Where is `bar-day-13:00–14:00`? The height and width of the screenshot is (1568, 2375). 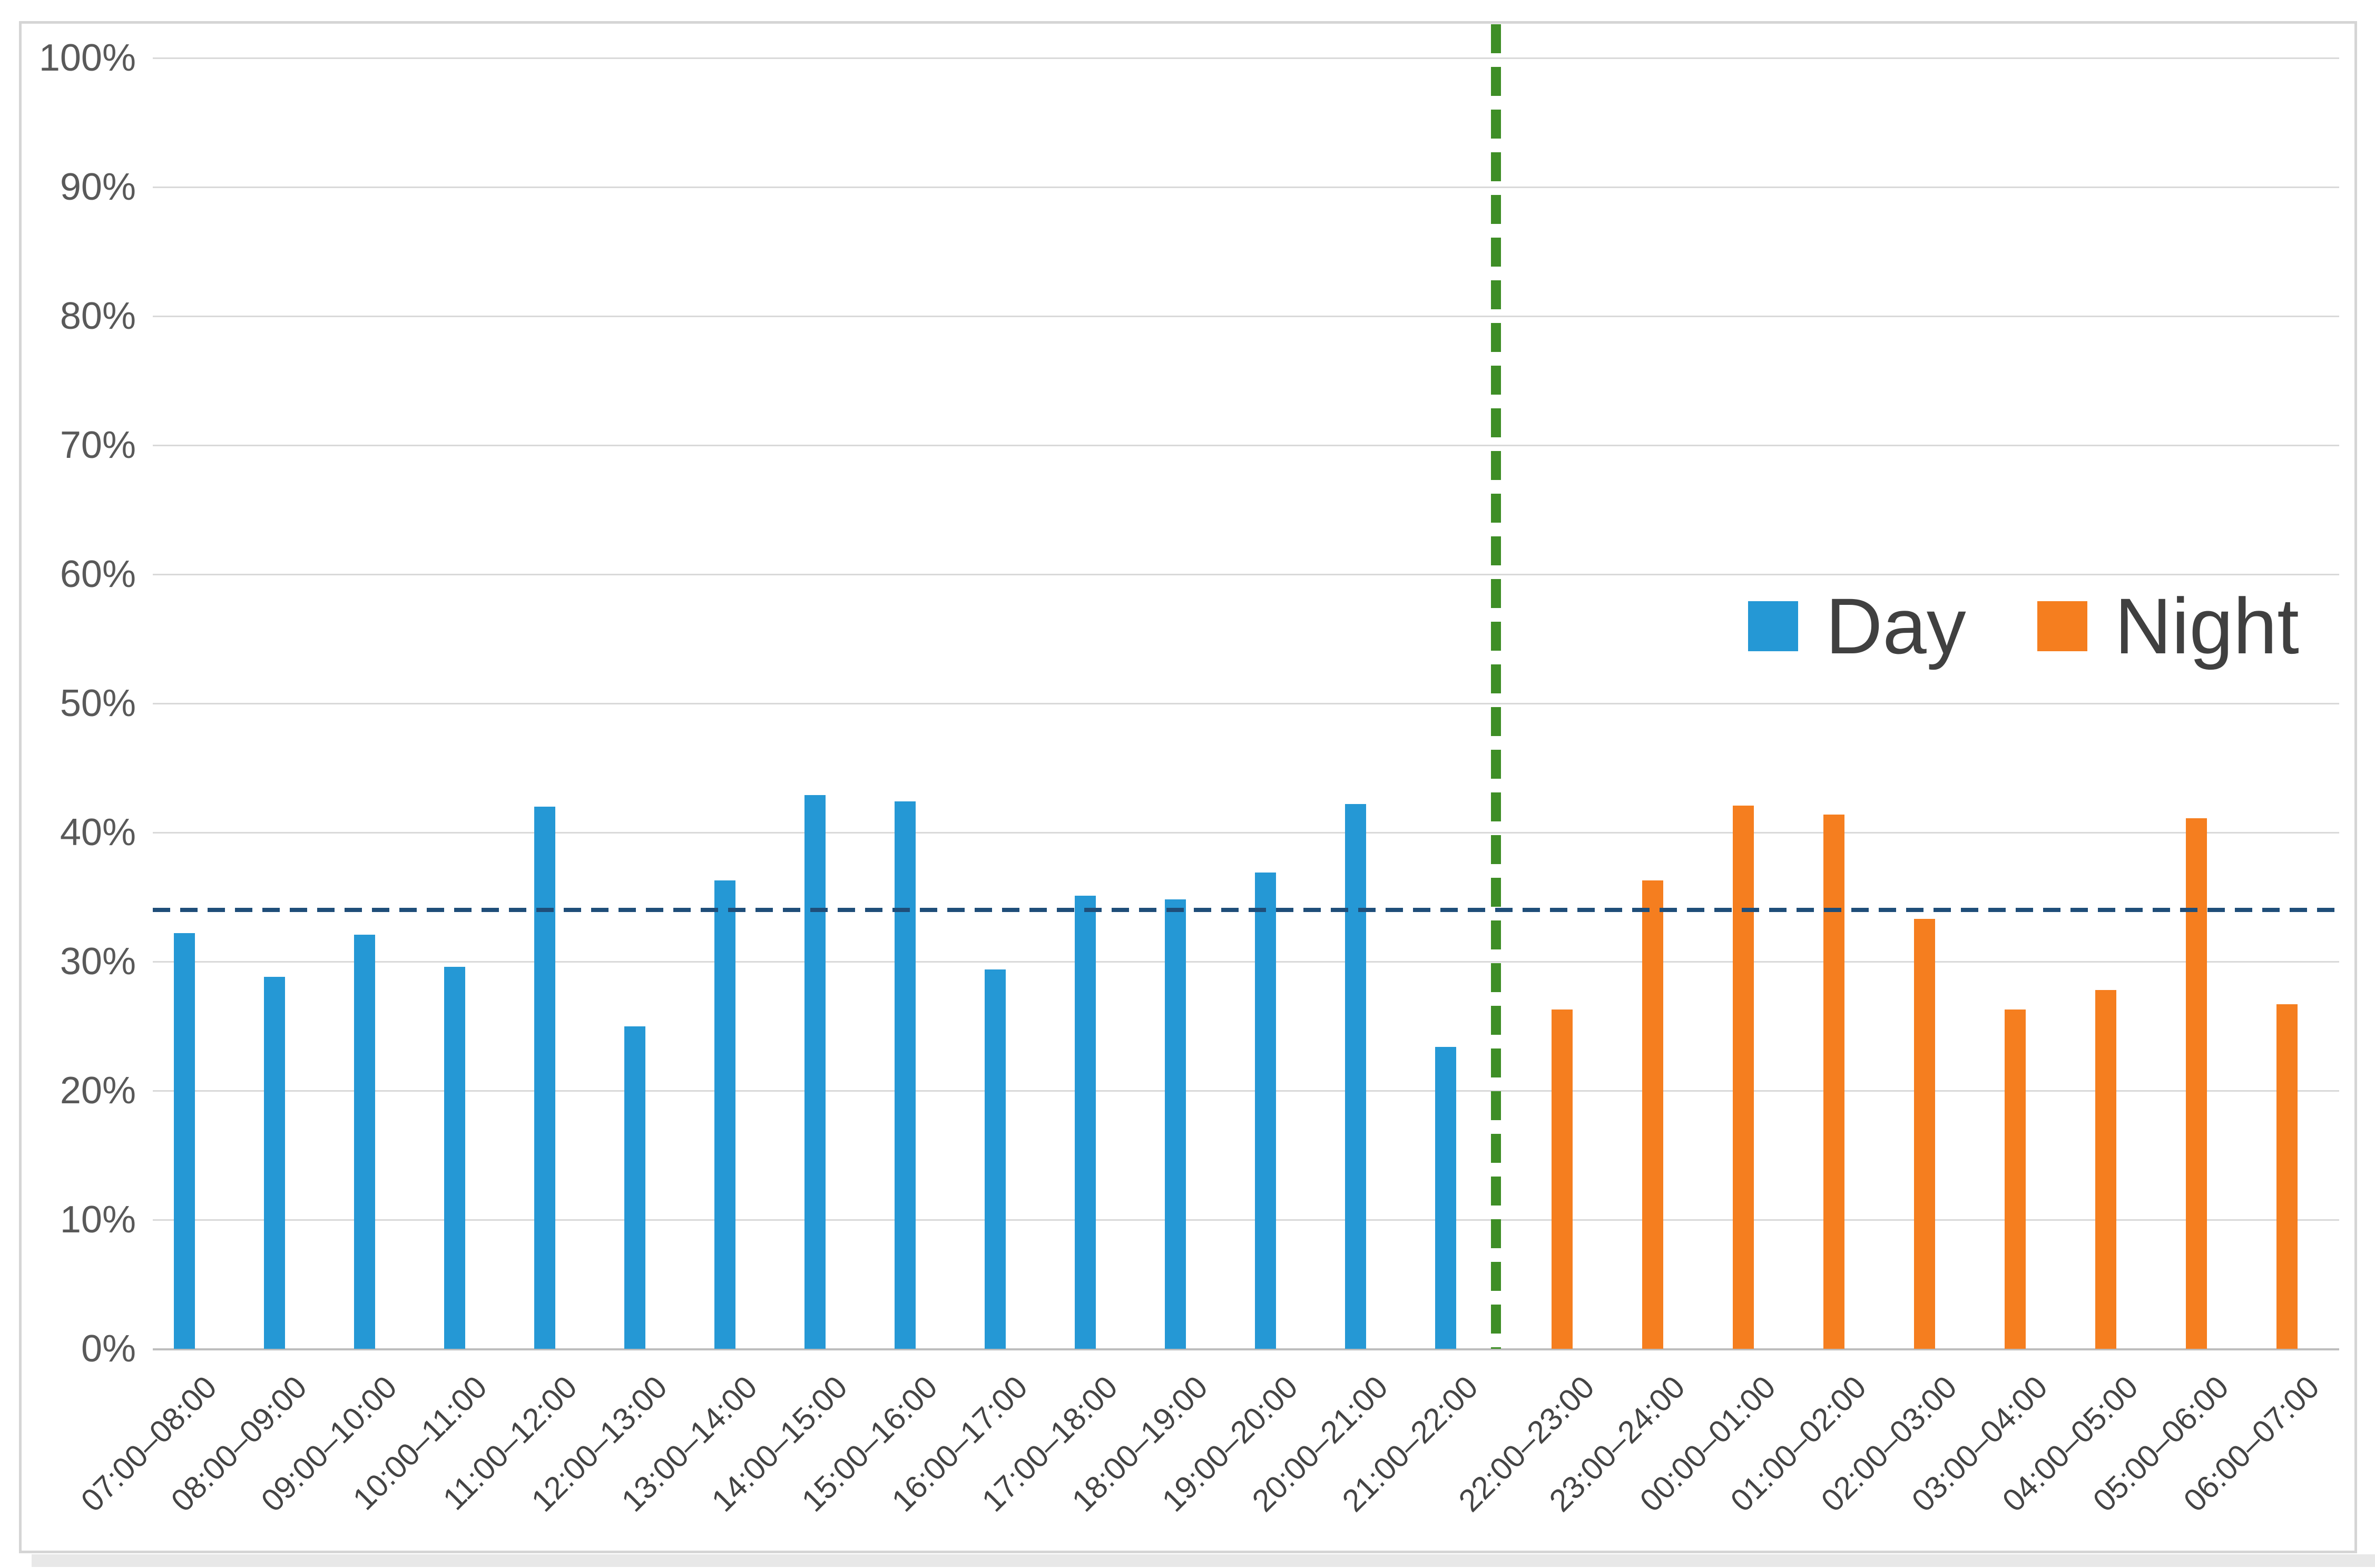 bar-day-13:00–14:00 is located at coordinates (724, 1114).